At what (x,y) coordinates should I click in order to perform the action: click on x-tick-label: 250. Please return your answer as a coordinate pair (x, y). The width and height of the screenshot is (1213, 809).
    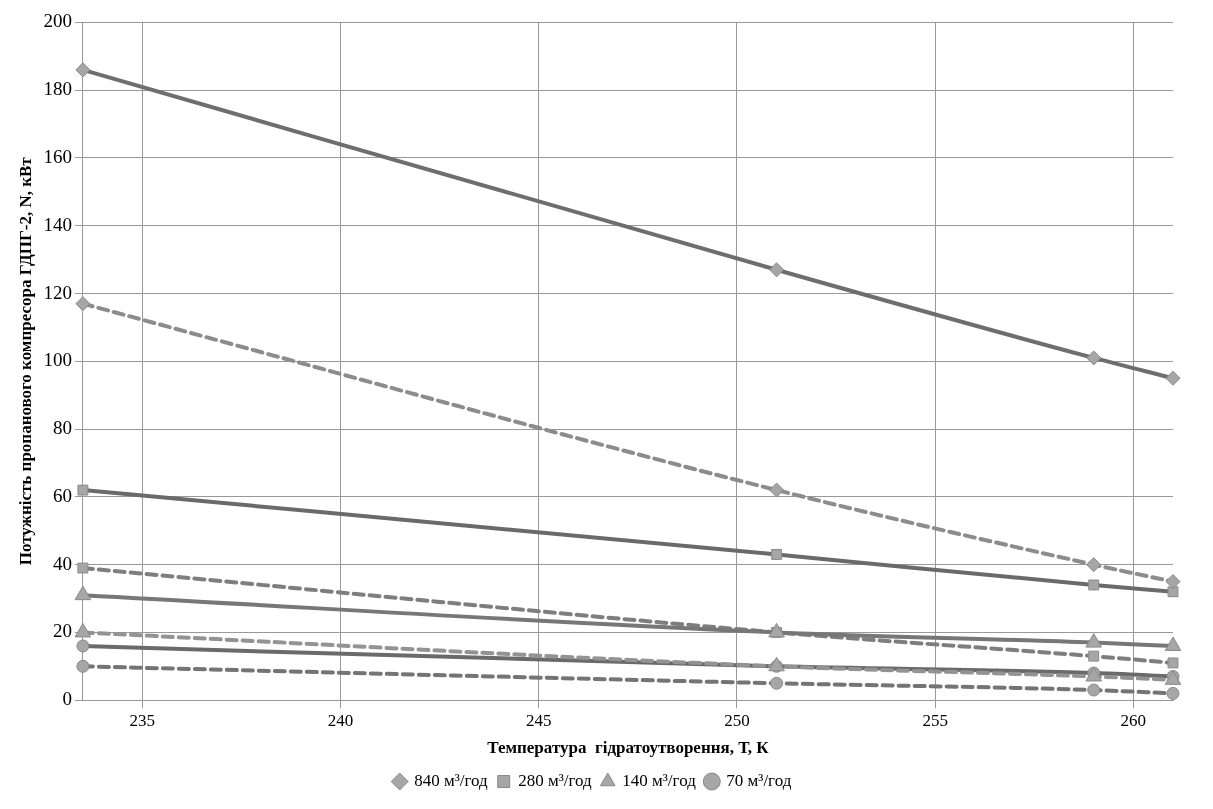
    Looking at the image, I should click on (737, 720).